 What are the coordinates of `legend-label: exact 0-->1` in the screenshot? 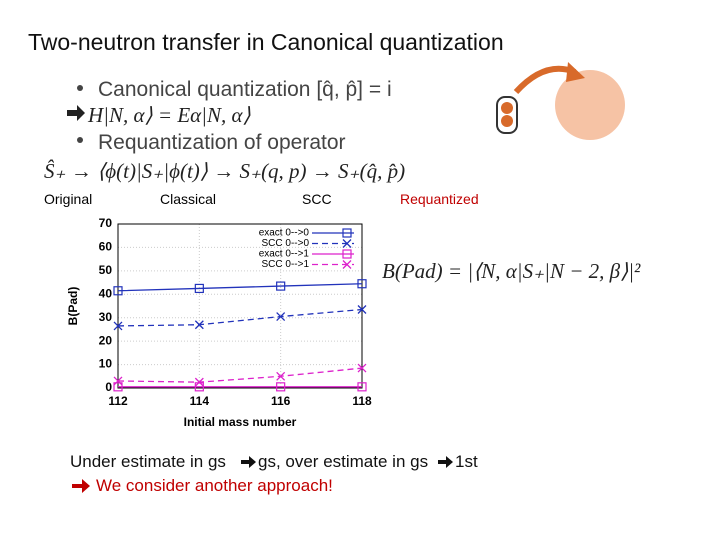 It's located at (284, 254).